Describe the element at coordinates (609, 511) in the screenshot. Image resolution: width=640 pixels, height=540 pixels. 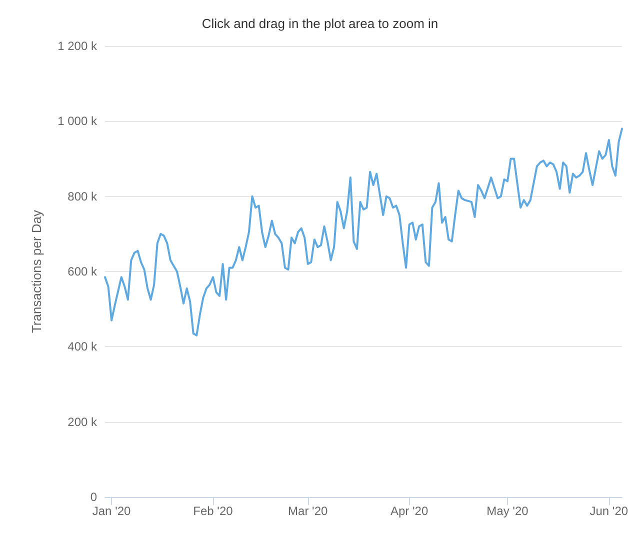
I see `x-tick-label: Jun '20` at that location.